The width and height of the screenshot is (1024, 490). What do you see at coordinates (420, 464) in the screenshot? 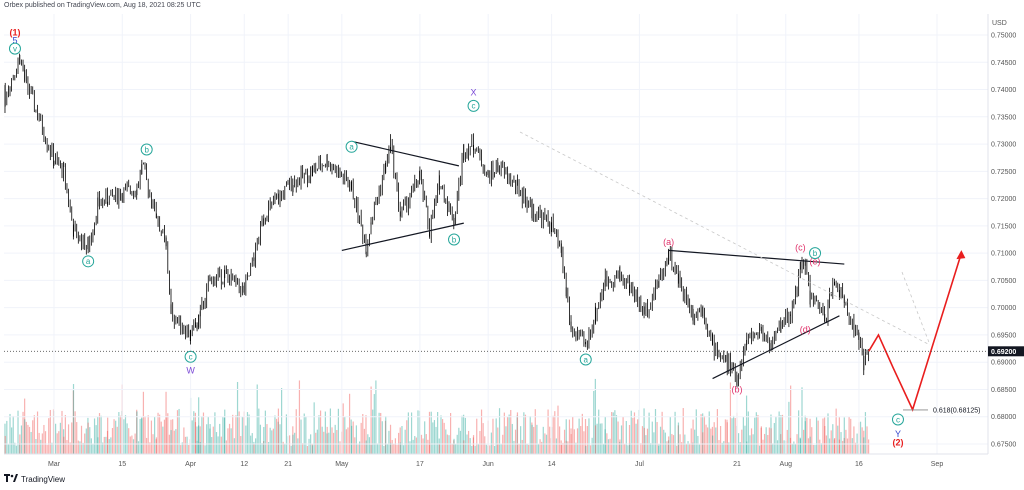
I see `x-tick-label: 17` at bounding box center [420, 464].